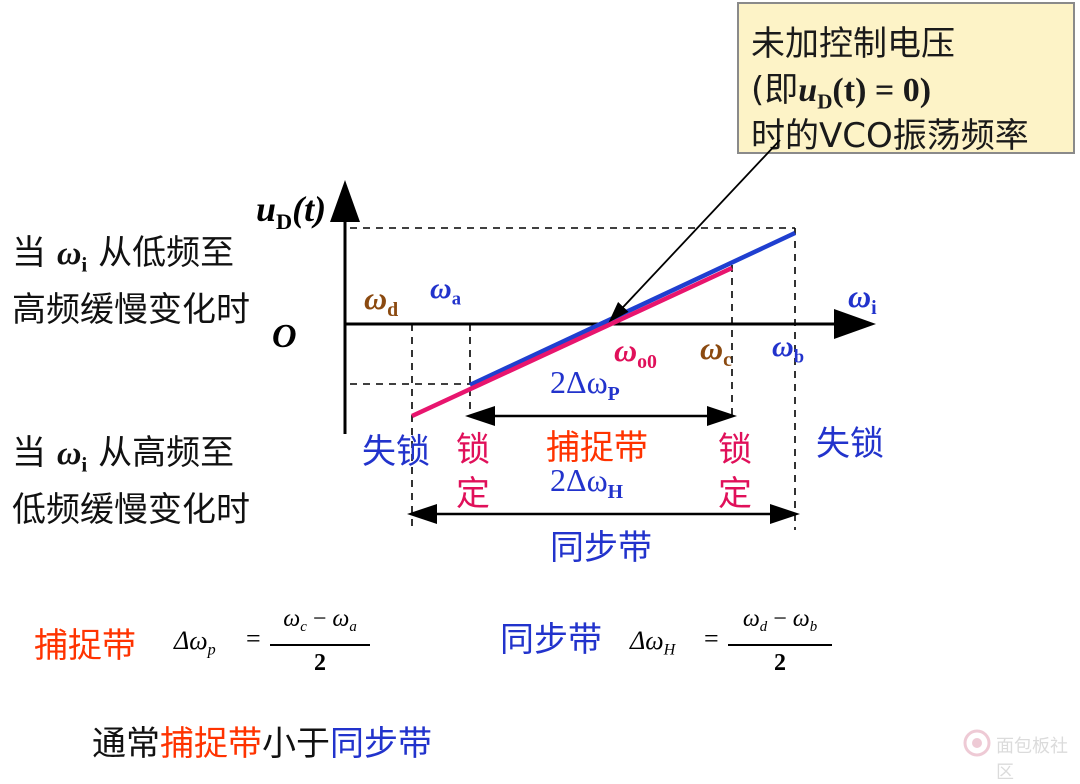  What do you see at coordinates (587, 482) in the screenshot?
I see `hold-width-label: 2ΔωH` at bounding box center [587, 482].